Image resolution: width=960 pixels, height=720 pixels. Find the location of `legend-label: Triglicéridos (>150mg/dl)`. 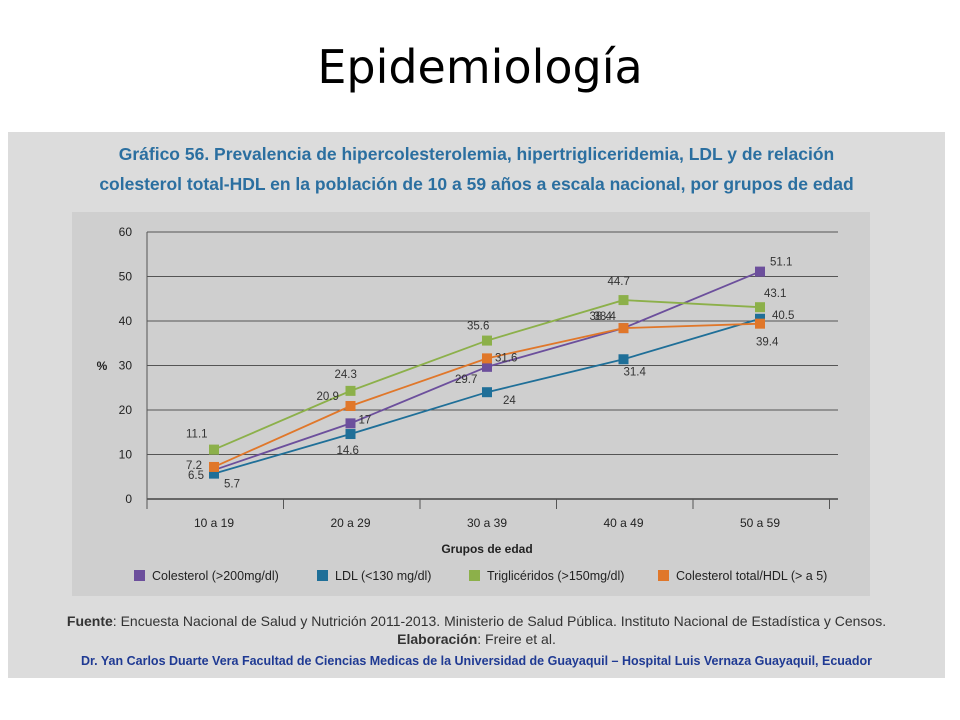

legend-label: Triglicéridos (>150mg/dl) is located at coordinates (555, 576).